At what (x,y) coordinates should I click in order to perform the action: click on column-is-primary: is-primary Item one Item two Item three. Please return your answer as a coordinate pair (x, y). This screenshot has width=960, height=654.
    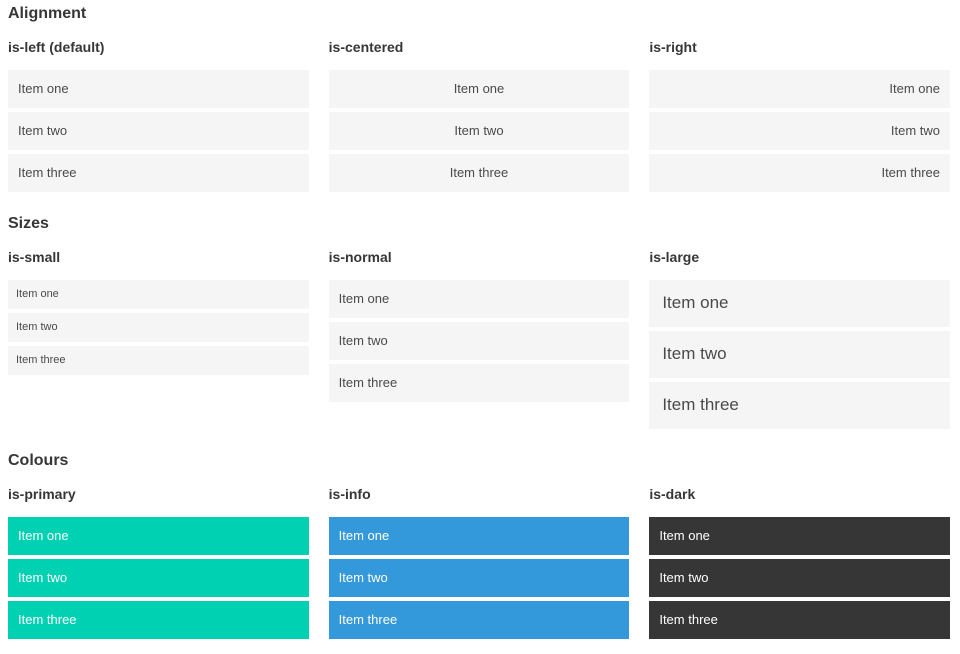
    Looking at the image, I should click on (158, 562).